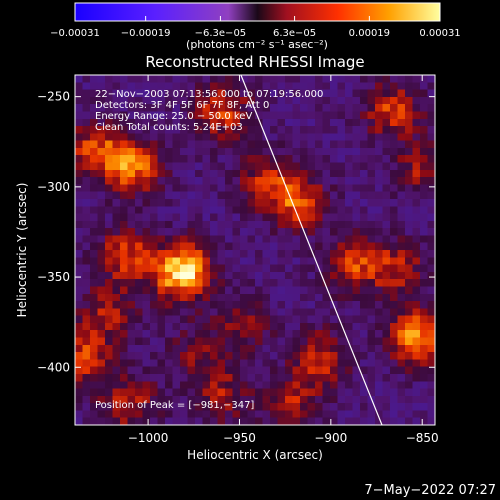  Describe the element at coordinates (294, 33) in the screenshot. I see `colorbar-tick-label: 6.3e−05` at that location.